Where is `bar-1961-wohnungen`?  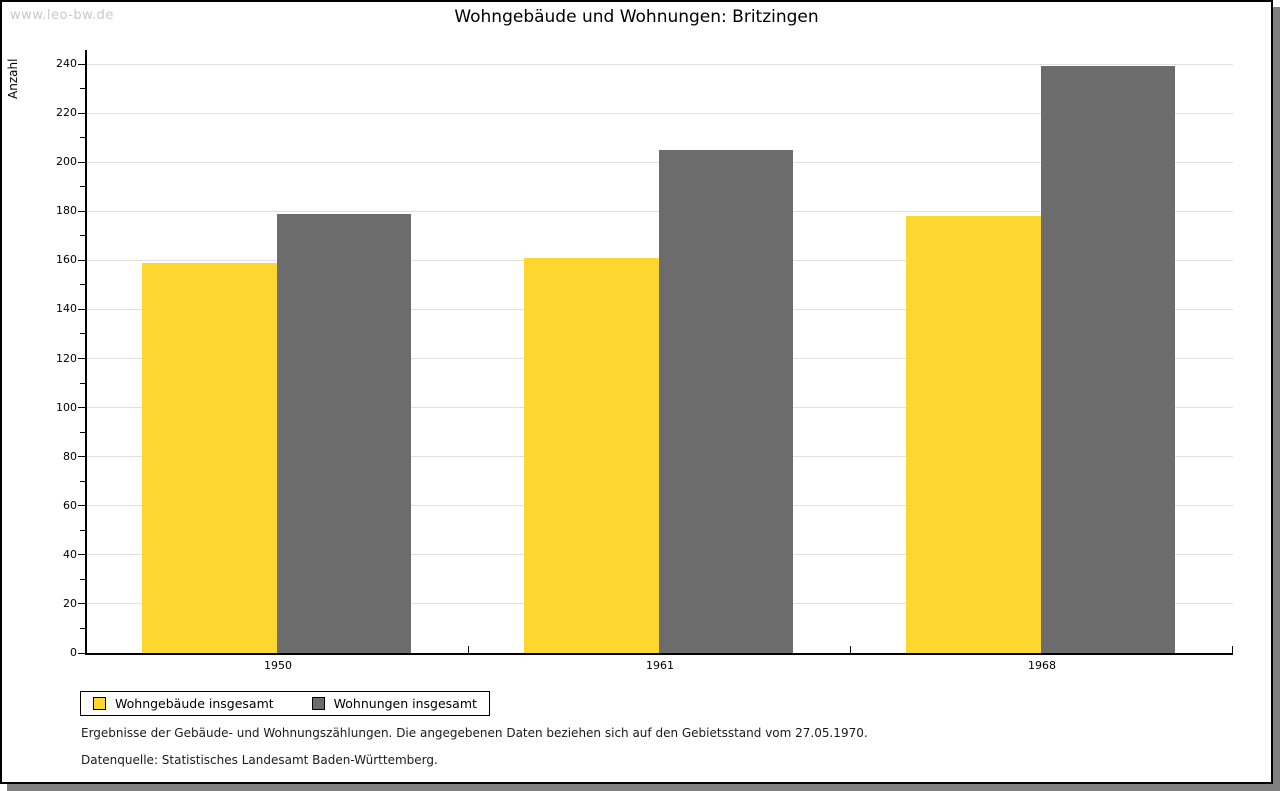 bar-1961-wohnungen is located at coordinates (726, 401).